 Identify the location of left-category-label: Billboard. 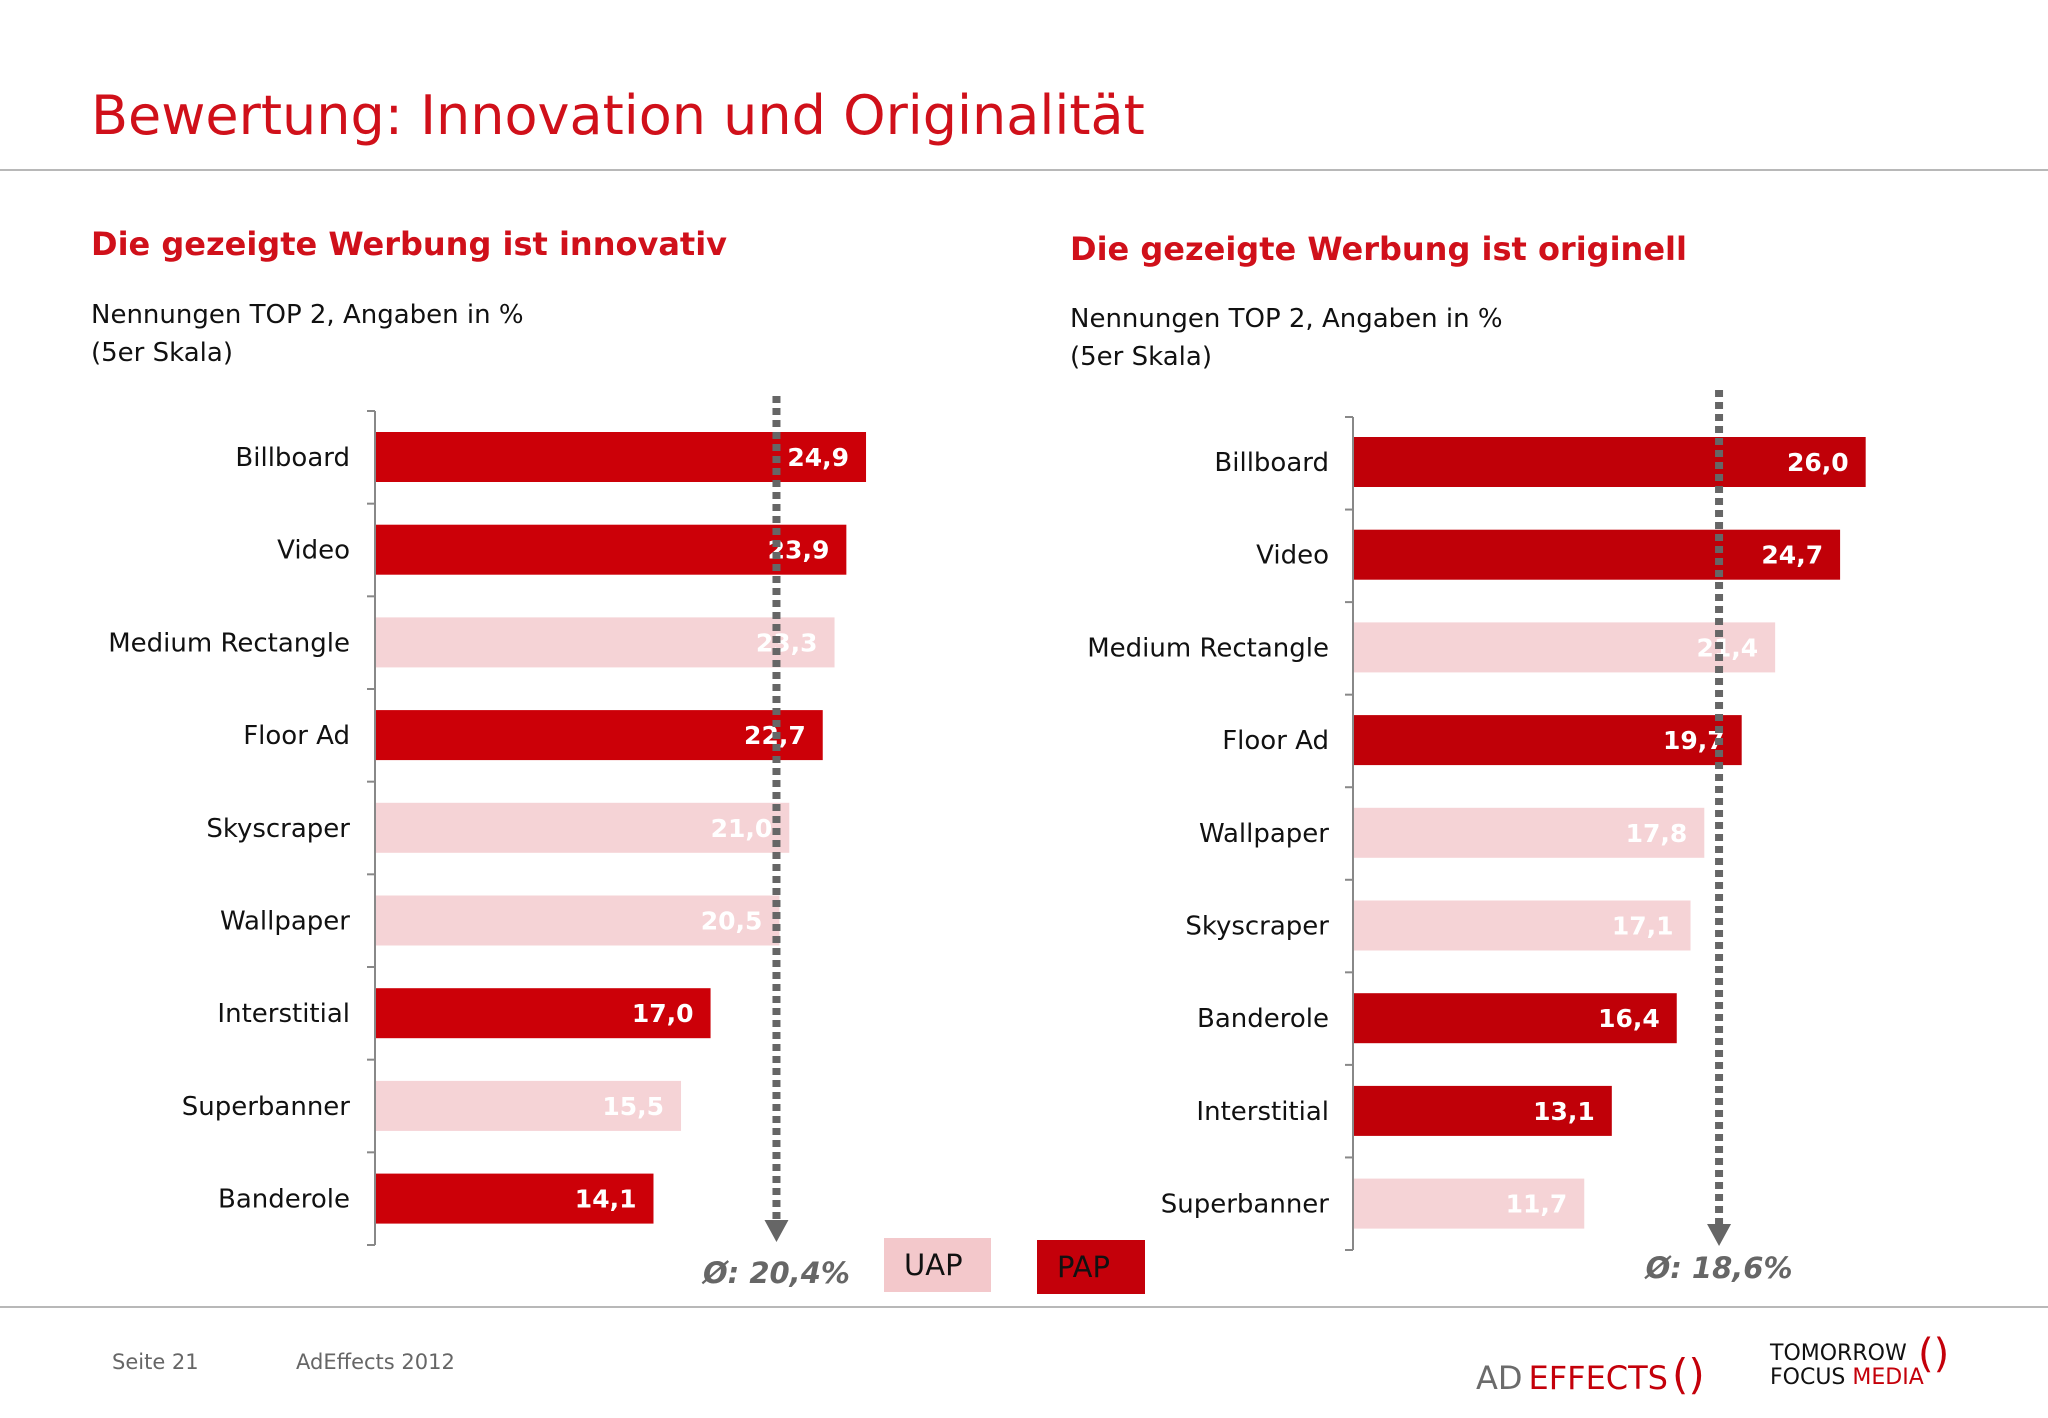
(292, 458).